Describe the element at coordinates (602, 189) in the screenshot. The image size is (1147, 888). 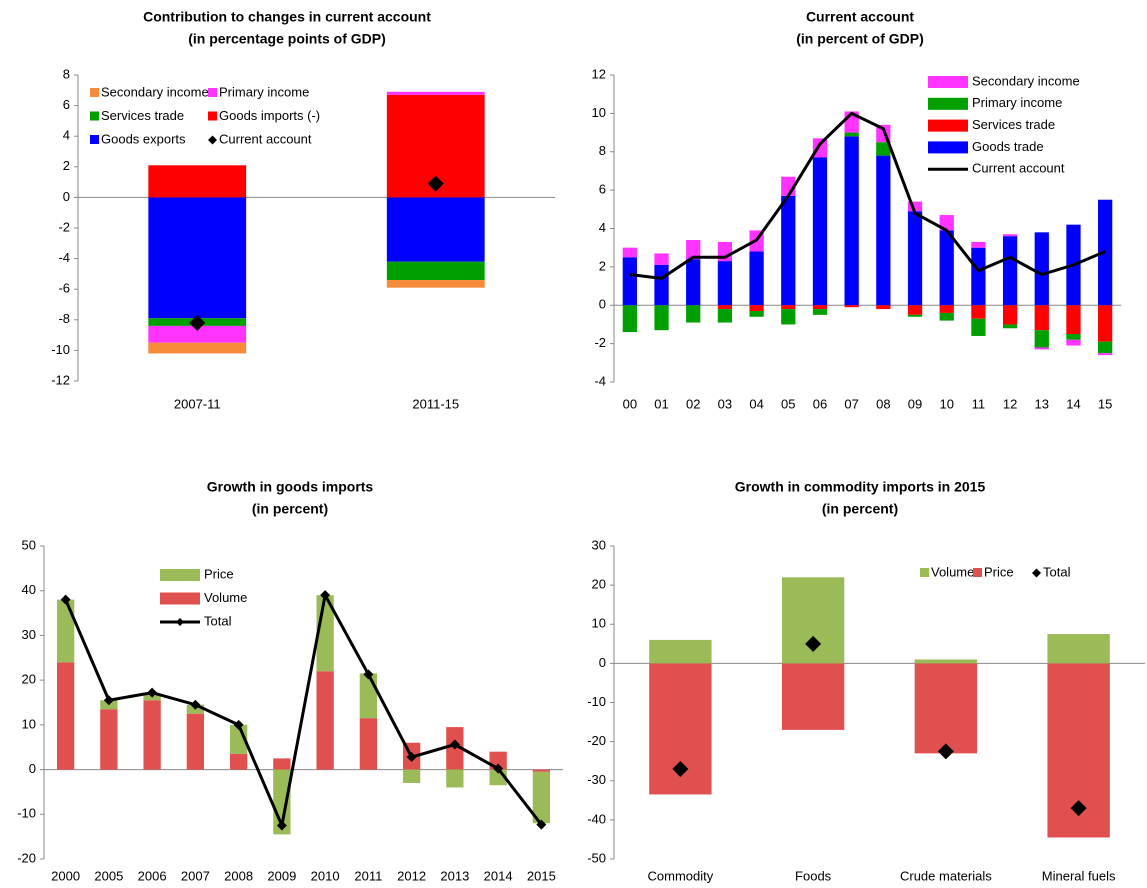
I see `y-tick-label: 6` at that location.